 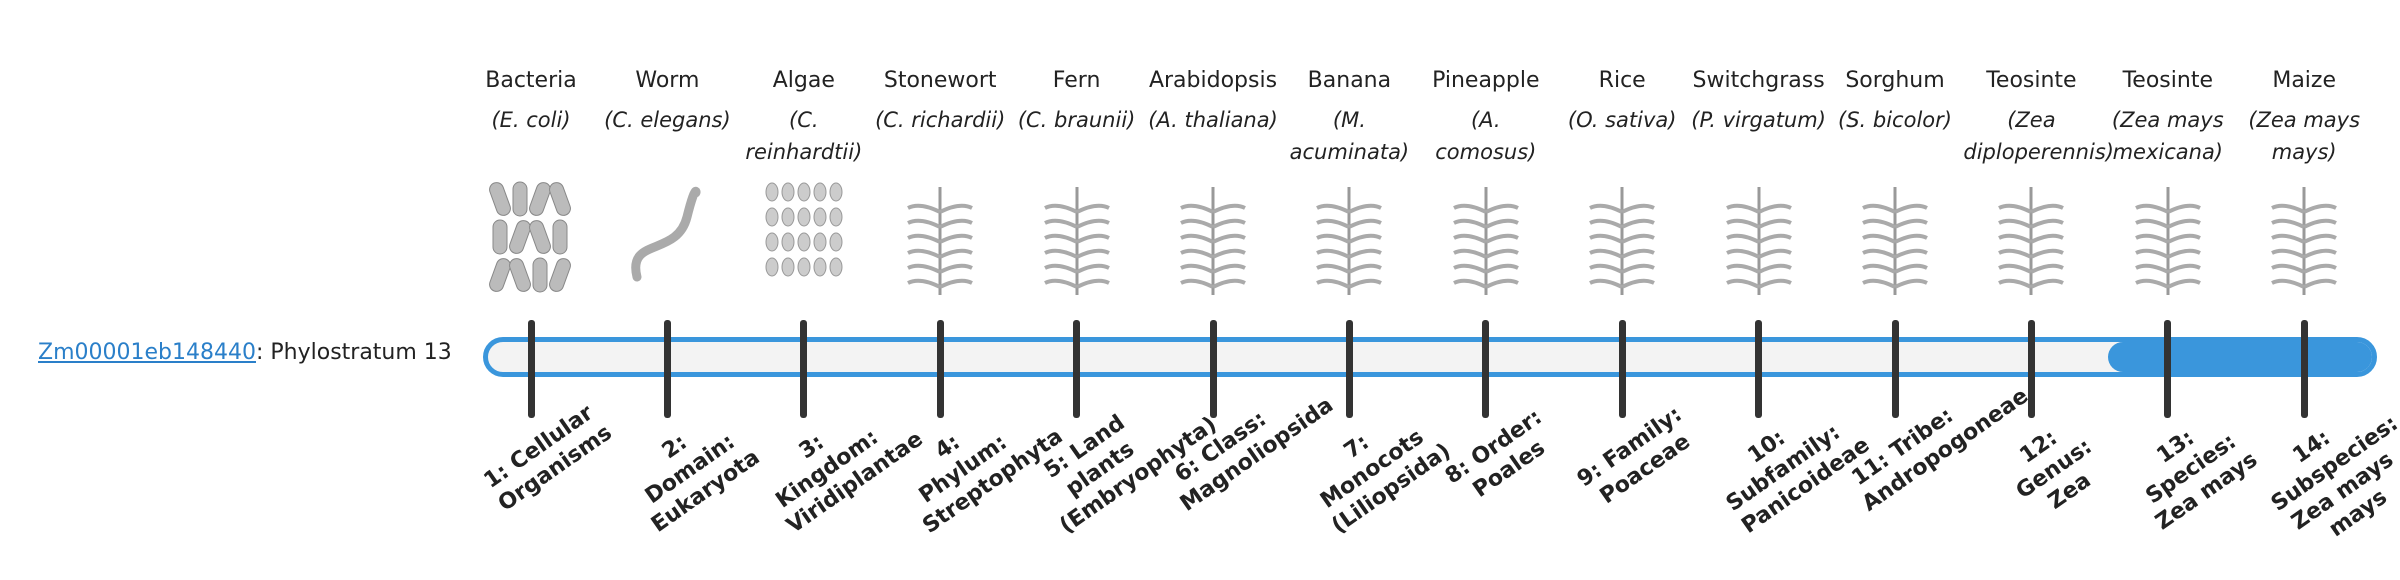 I want to click on organism-name: Fern, so click(x=1076, y=80).